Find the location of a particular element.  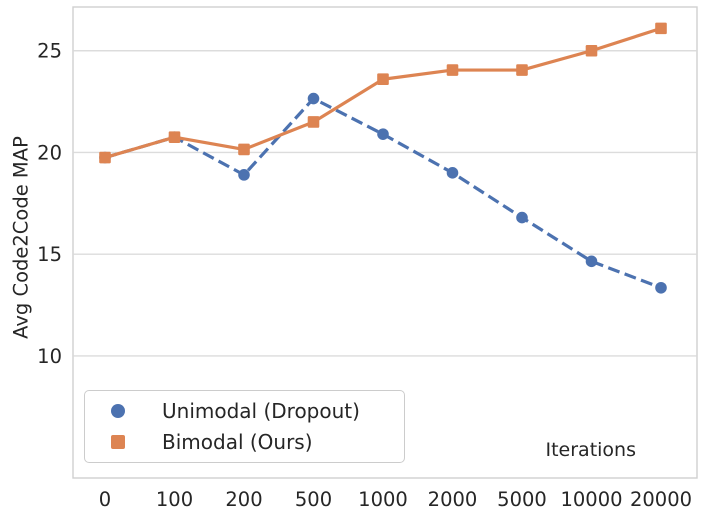

x-axis-label: Iterations is located at coordinates (591, 450).